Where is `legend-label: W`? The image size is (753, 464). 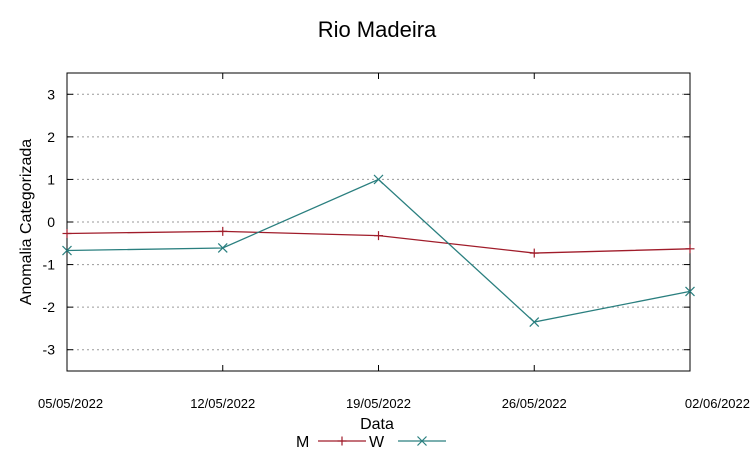 legend-label: W is located at coordinates (377, 442).